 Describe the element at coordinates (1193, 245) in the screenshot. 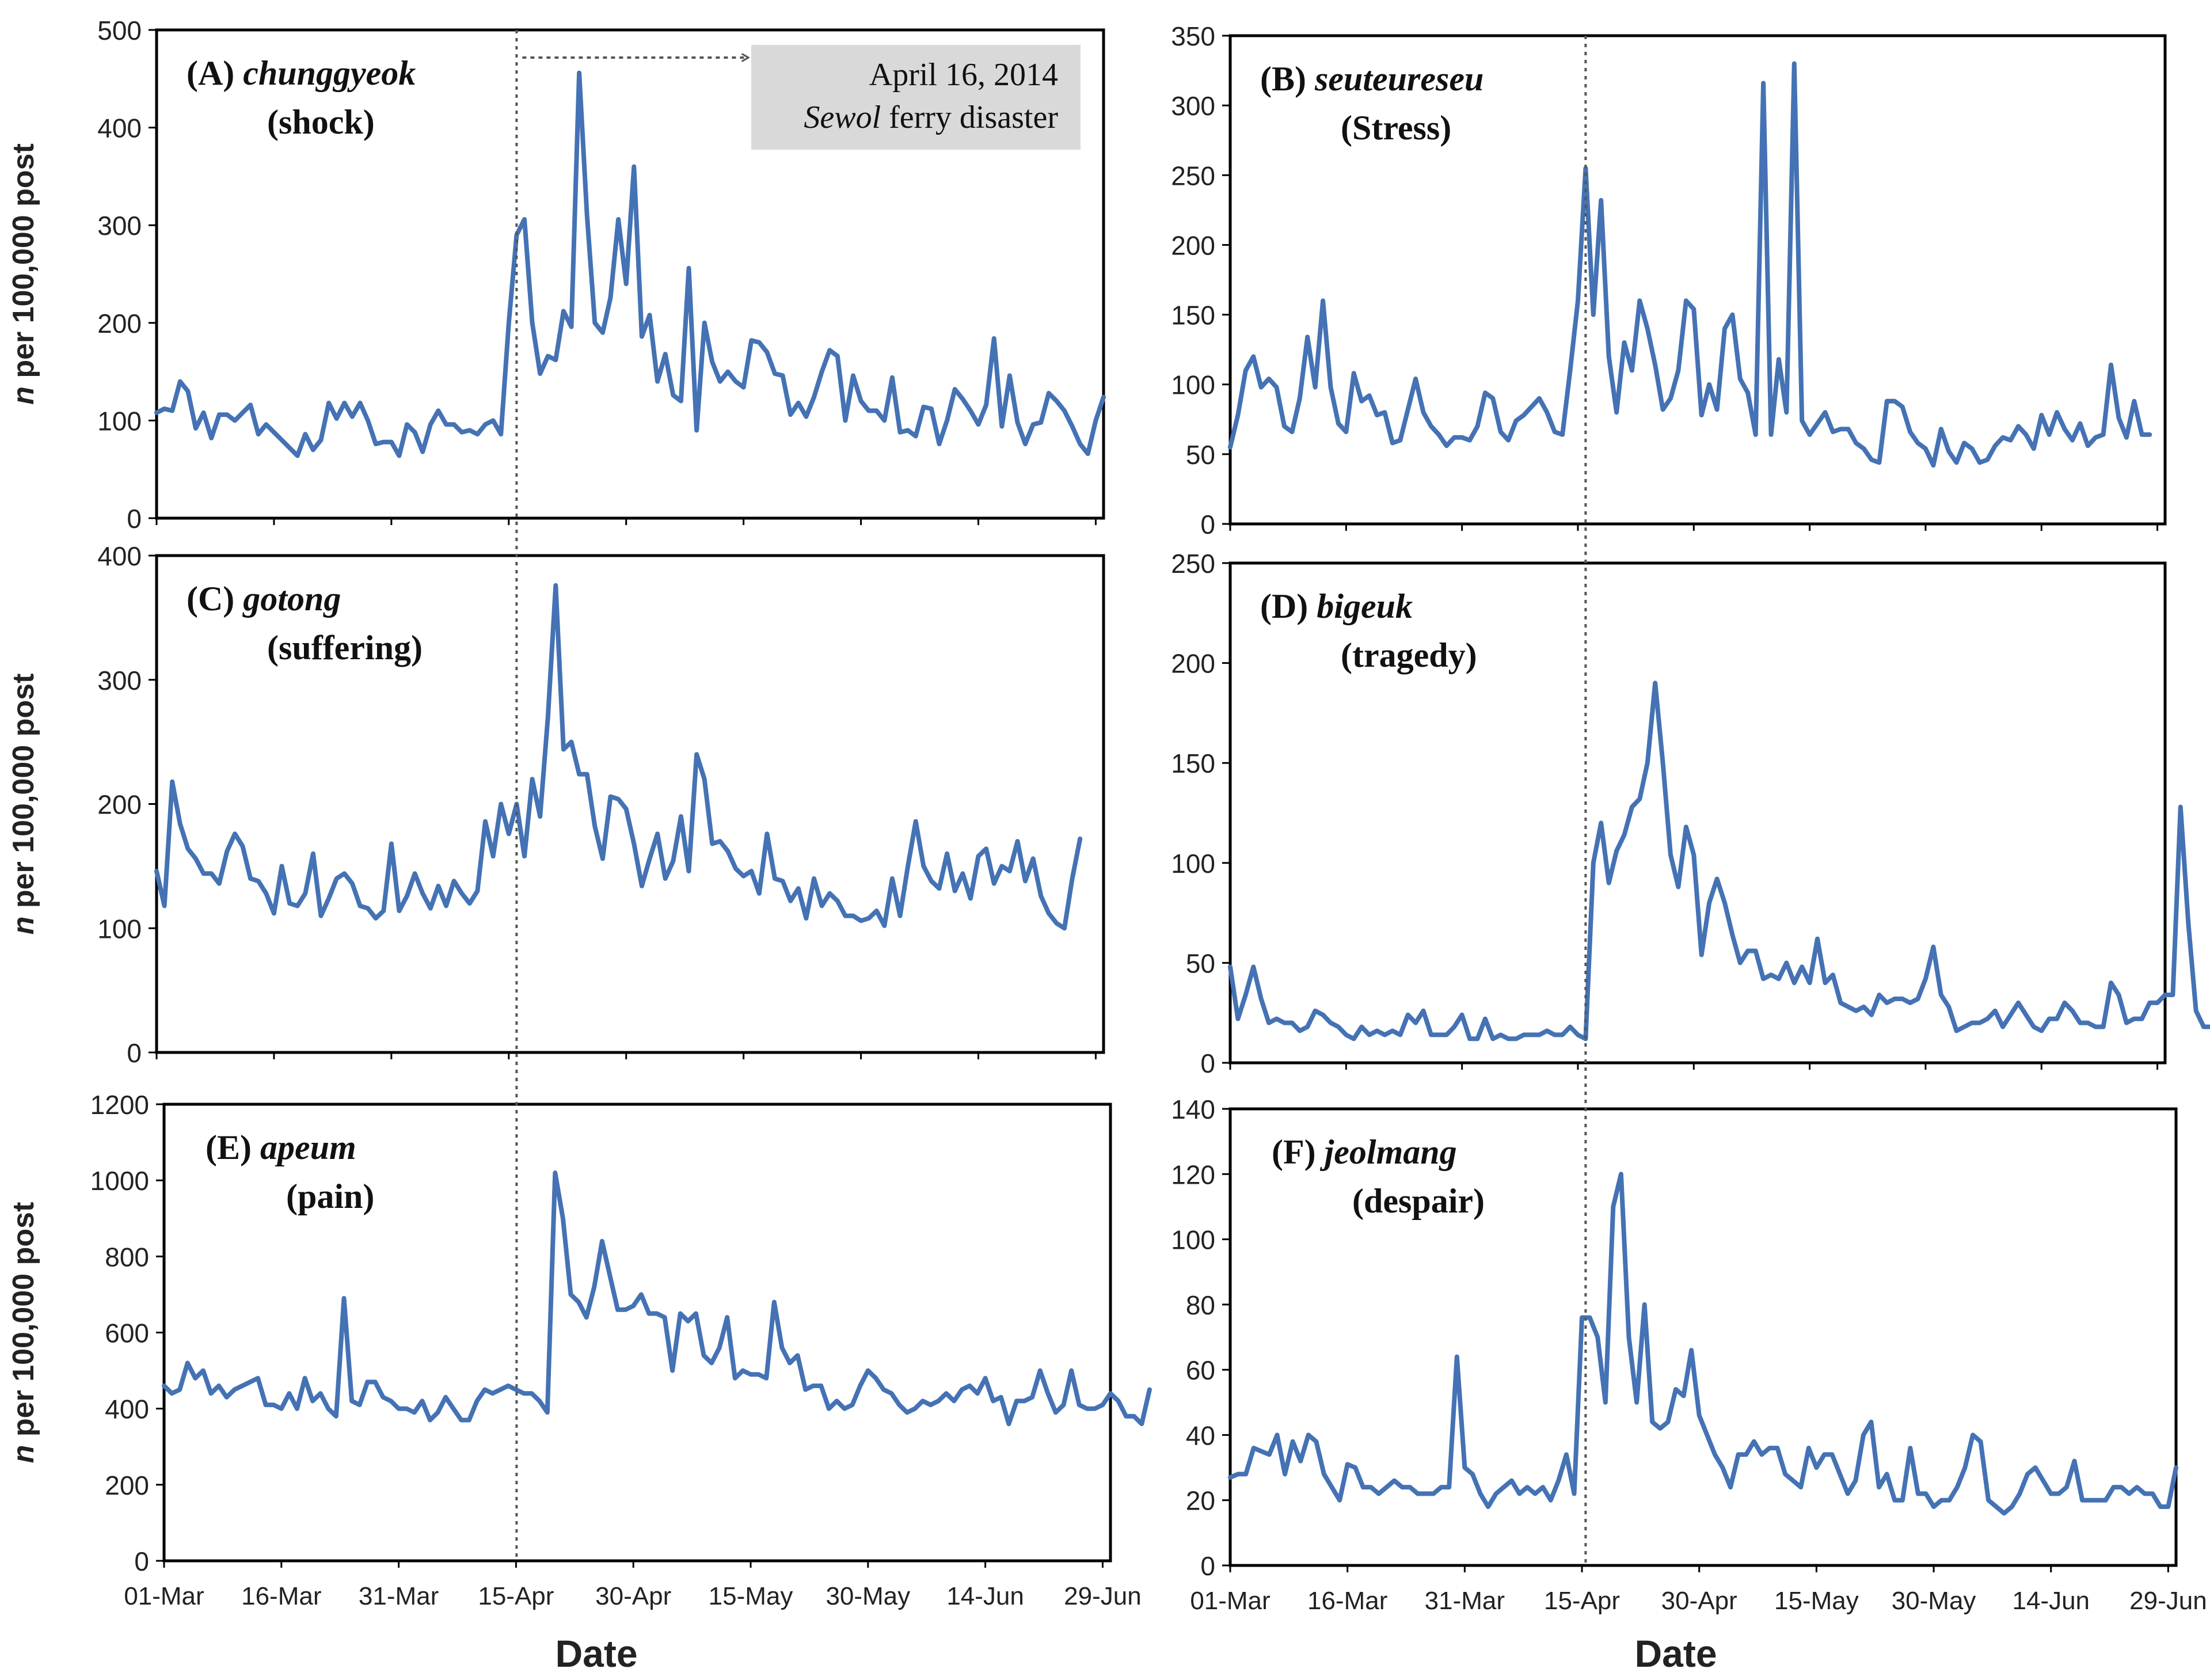

I see `panel-b-ytick-label-200: 200` at that location.